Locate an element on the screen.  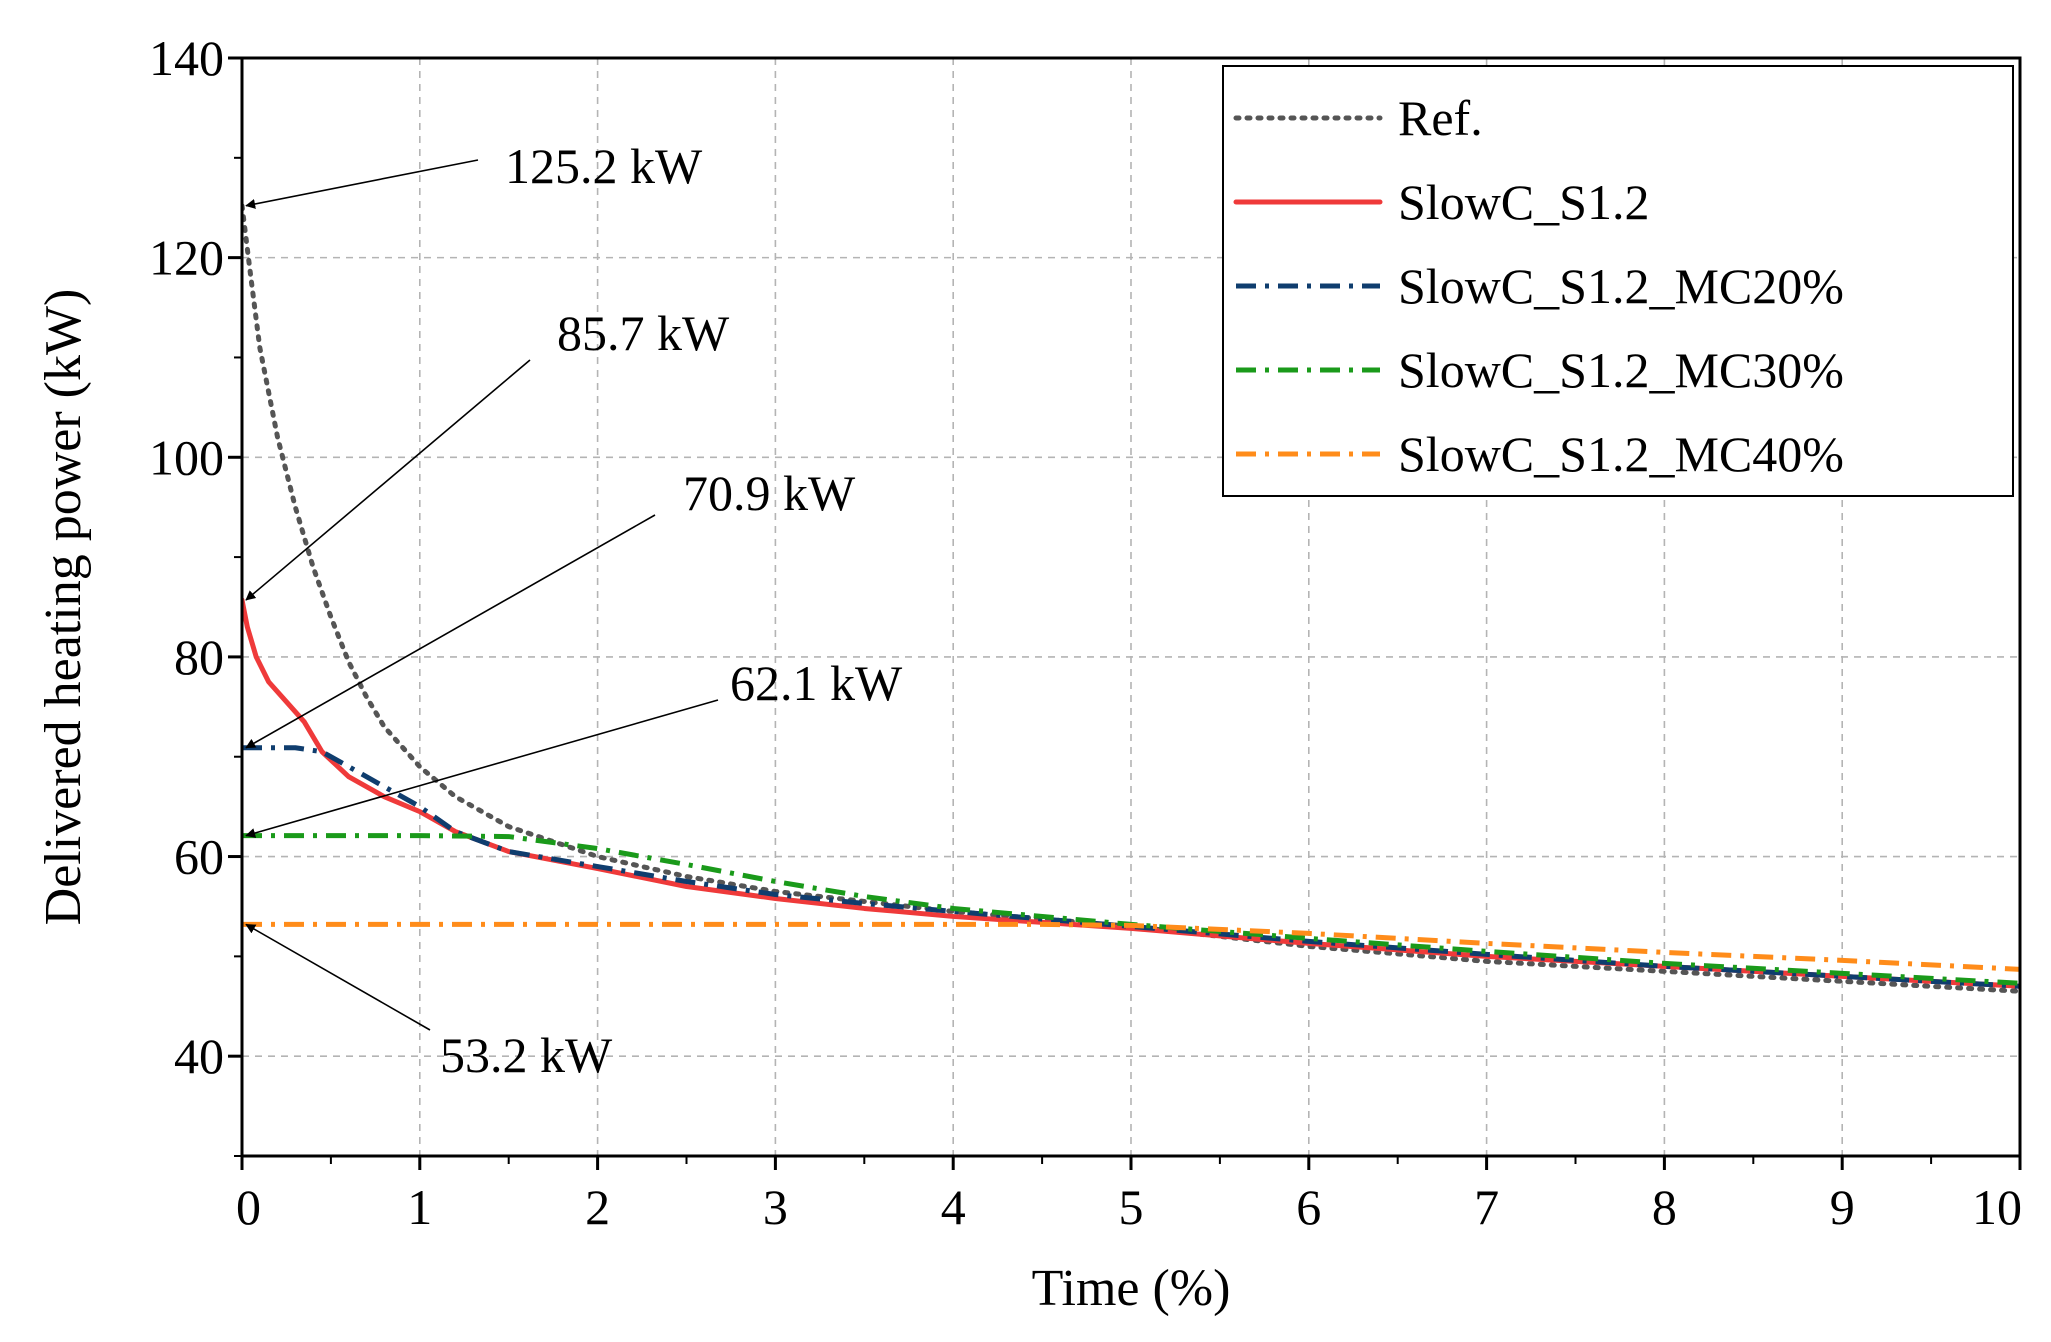
x-tick-label: 0 is located at coordinates (248, 1207).